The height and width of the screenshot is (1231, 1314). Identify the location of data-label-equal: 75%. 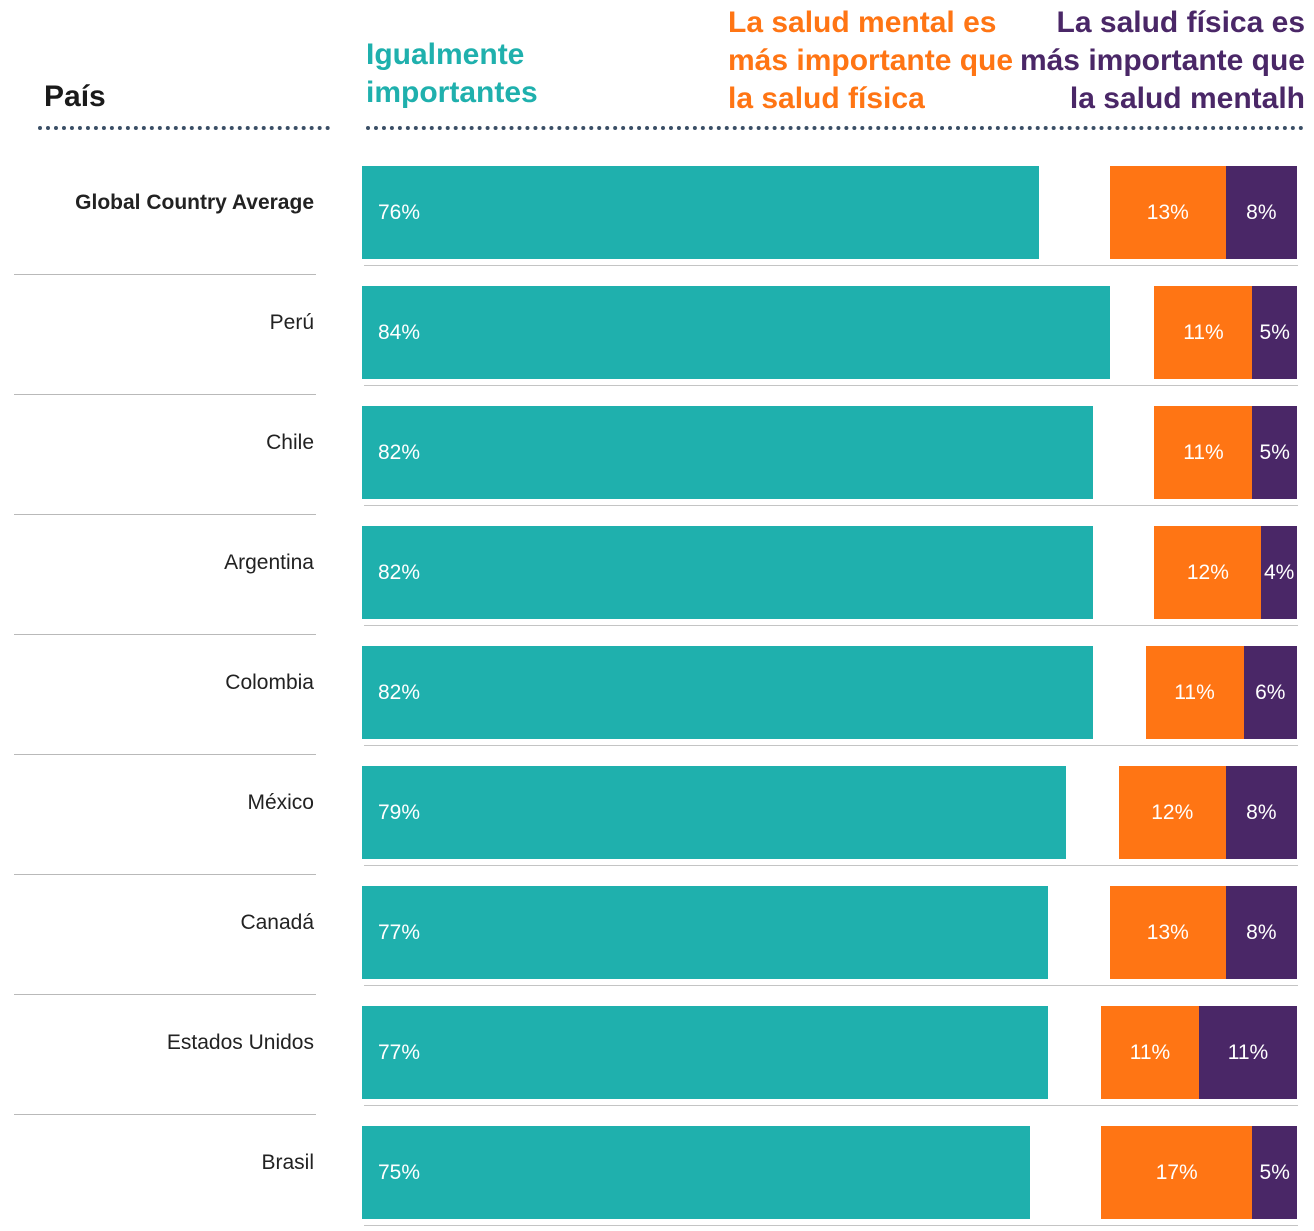
(399, 1172).